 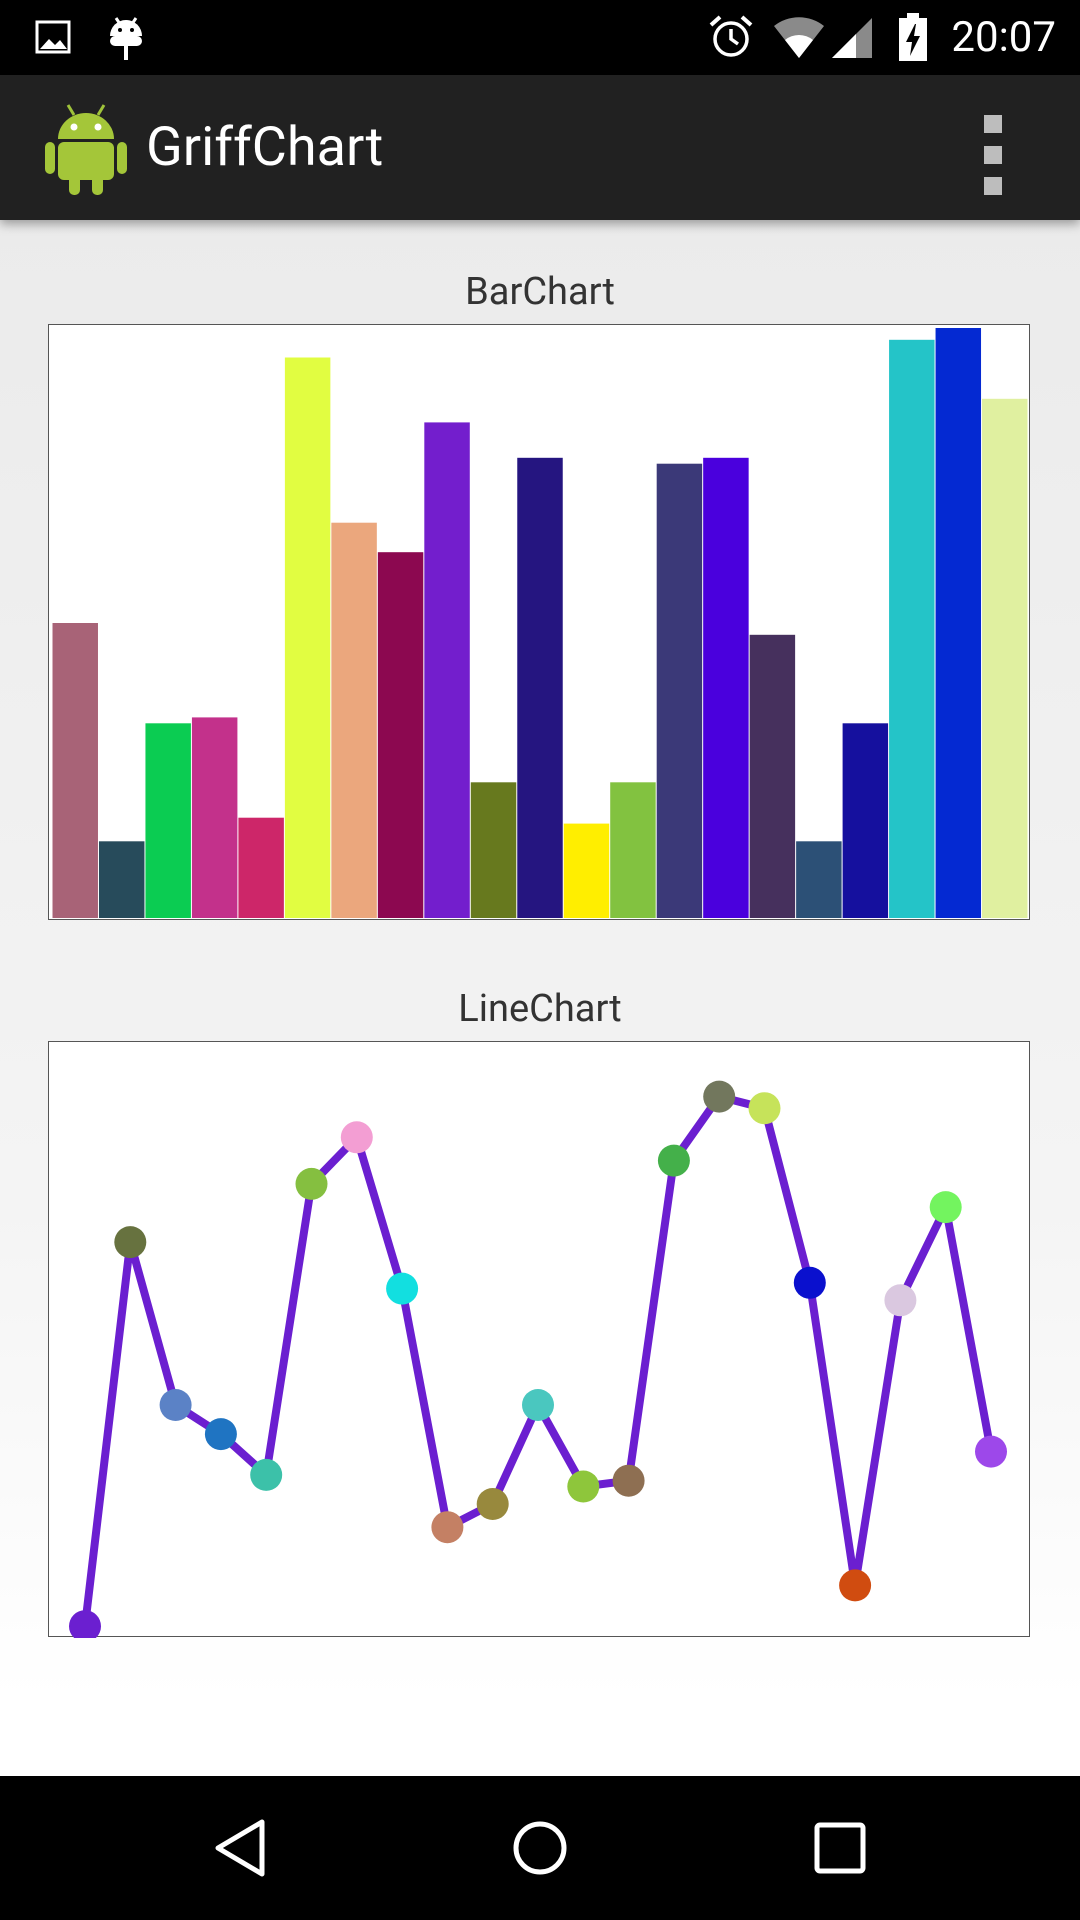 I want to click on alarm-icon, so click(x=731, y=36).